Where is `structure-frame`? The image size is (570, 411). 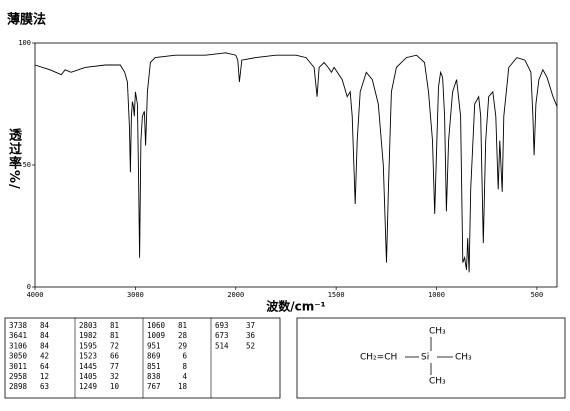 structure-frame is located at coordinates (431, 358).